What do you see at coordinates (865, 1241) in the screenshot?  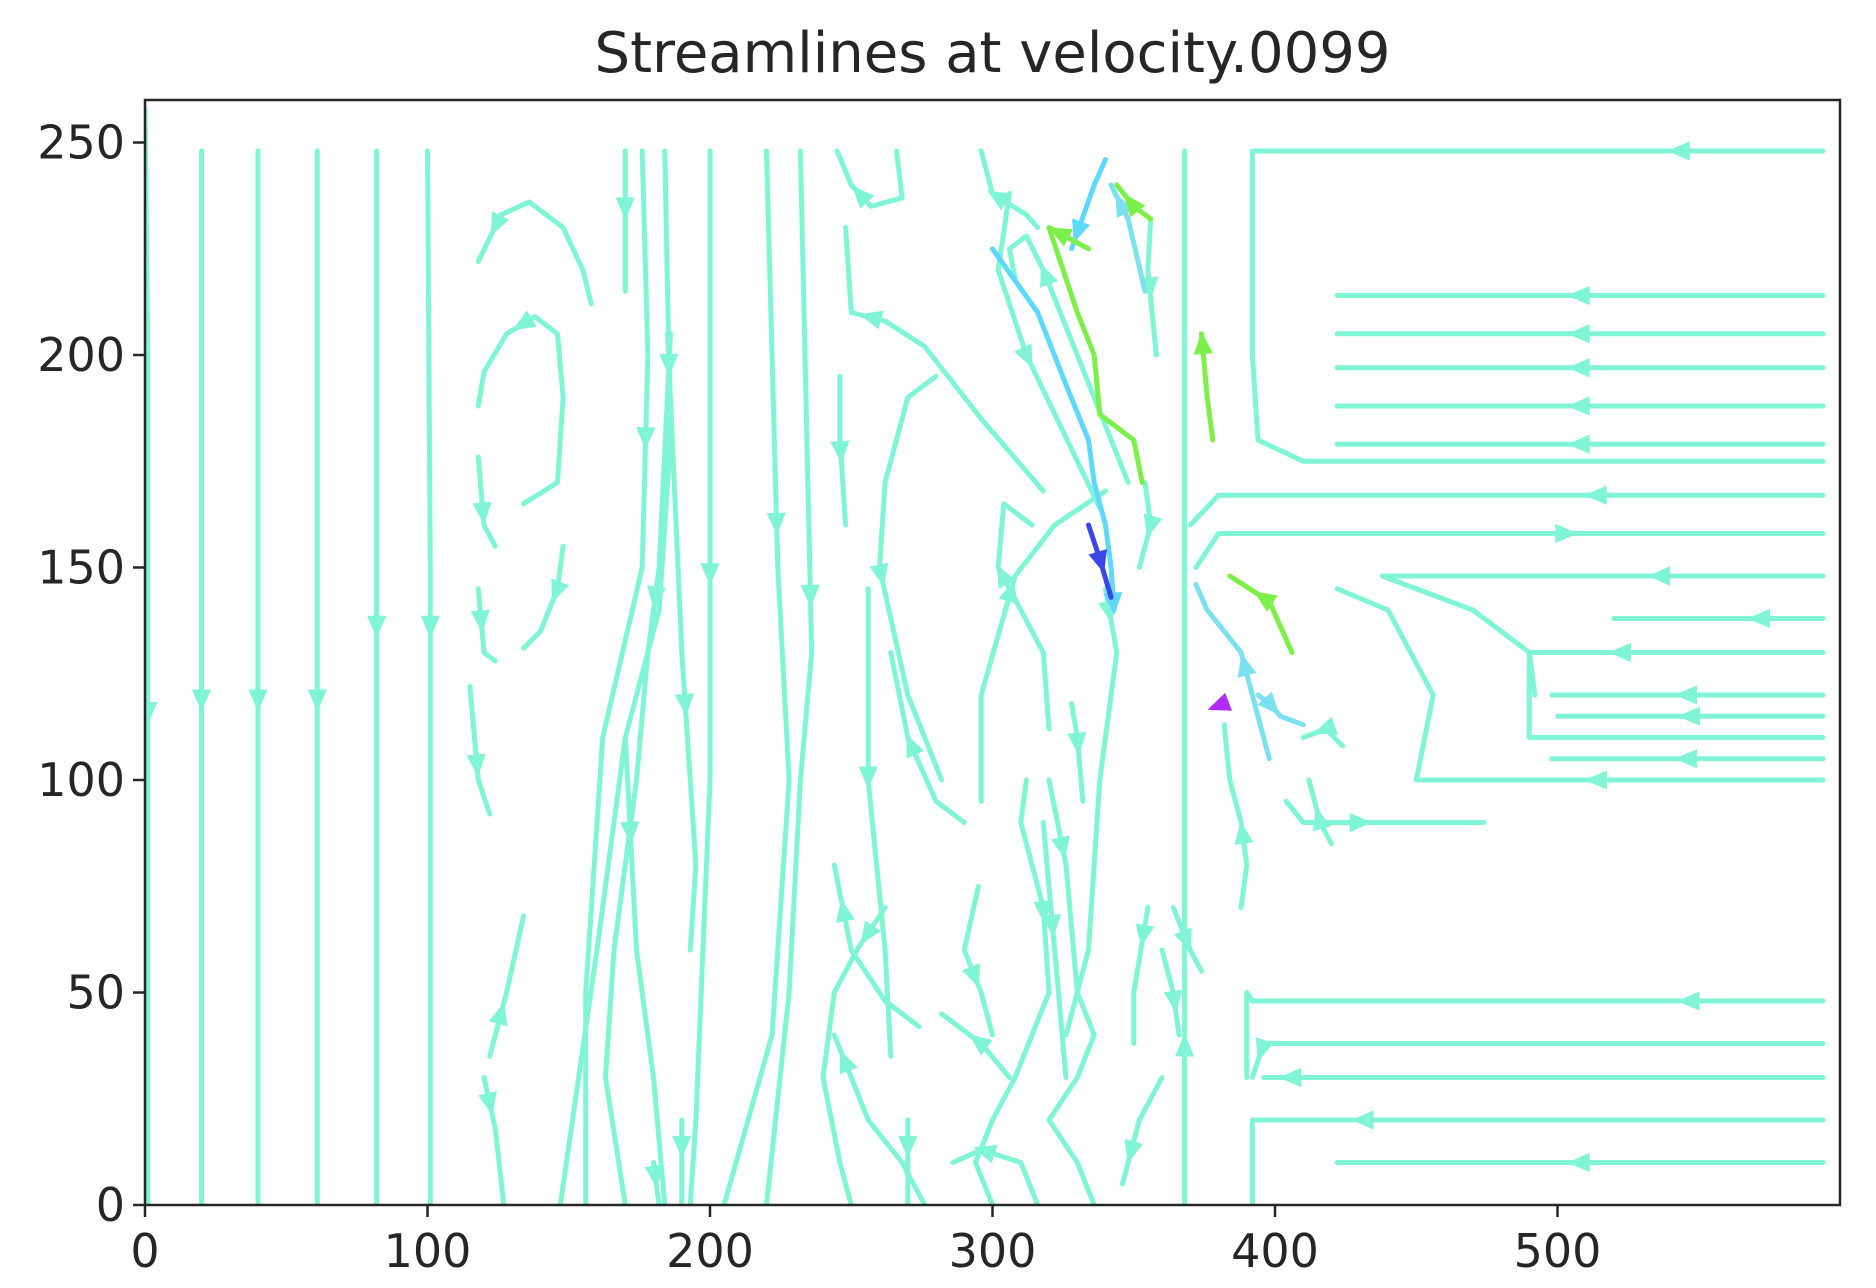 I see `x-axis: 0 100 200 300 400 500` at bounding box center [865, 1241].